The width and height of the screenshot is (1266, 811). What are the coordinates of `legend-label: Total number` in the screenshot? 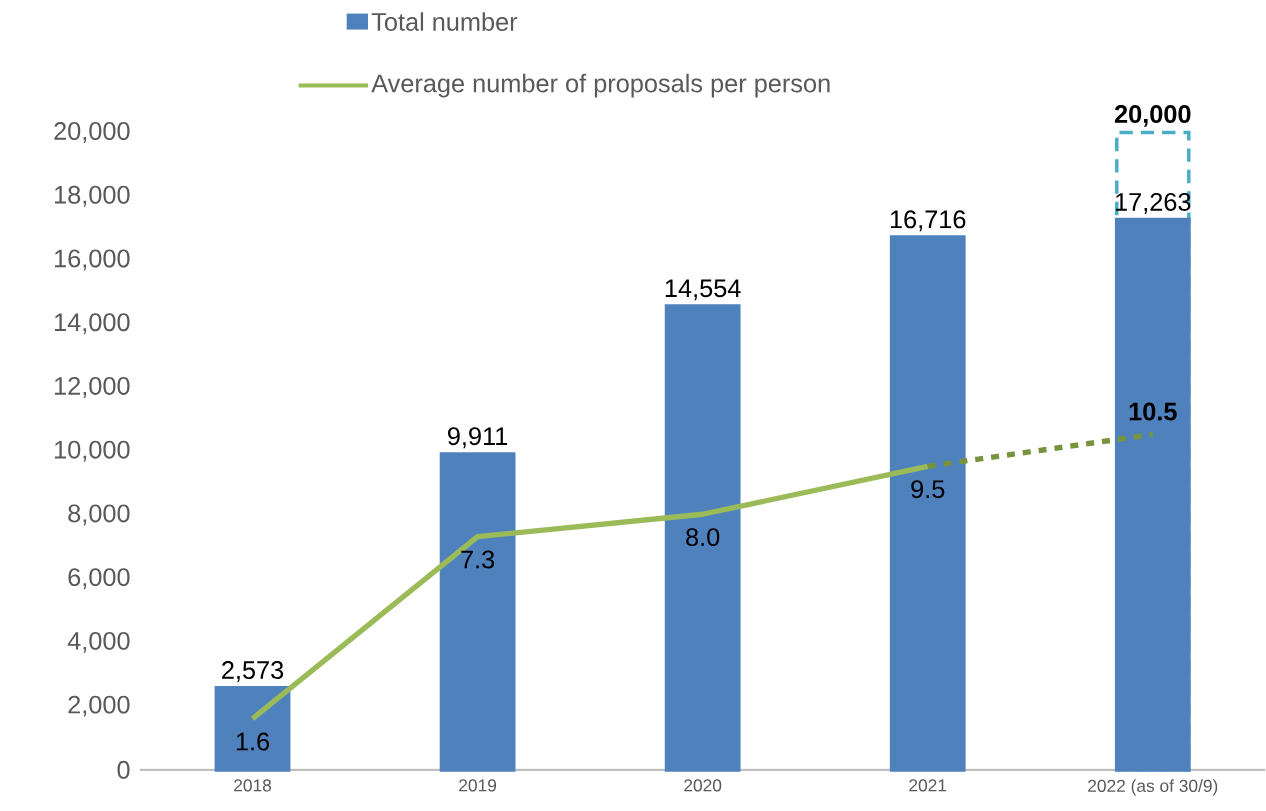 It's located at (444, 21).